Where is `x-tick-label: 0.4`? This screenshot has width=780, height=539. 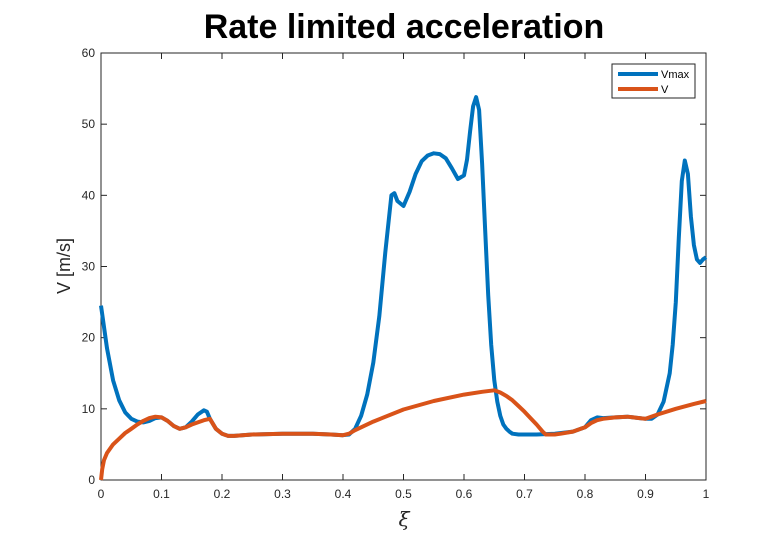 x-tick-label: 0.4 is located at coordinates (343, 494).